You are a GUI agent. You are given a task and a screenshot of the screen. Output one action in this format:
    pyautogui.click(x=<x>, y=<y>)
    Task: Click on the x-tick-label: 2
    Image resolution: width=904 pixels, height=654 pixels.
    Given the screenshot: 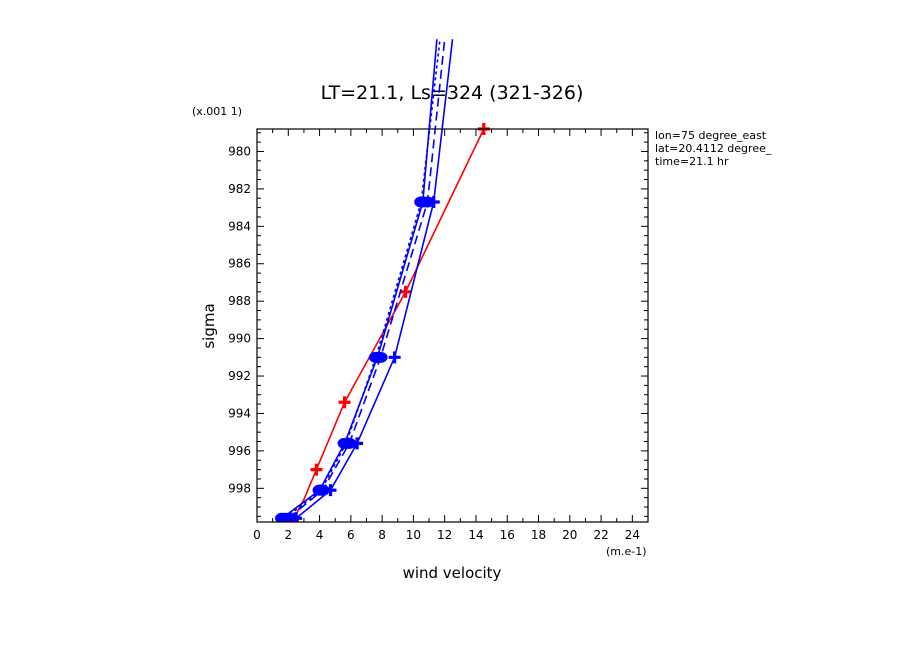 What is the action you would take?
    pyautogui.click(x=288, y=535)
    